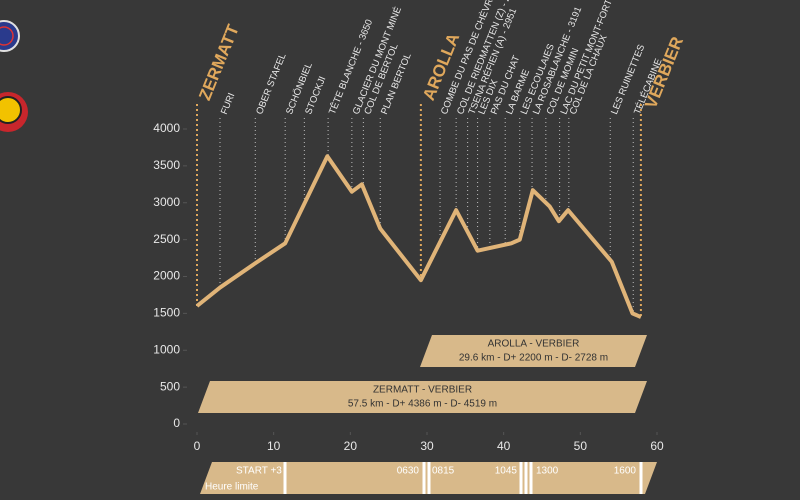 Image resolution: width=800 pixels, height=500 pixels. What do you see at coordinates (533, 358) in the screenshot?
I see `banner-text: 29.6 km - D+ 2200 m - D- 2728 m` at bounding box center [533, 358].